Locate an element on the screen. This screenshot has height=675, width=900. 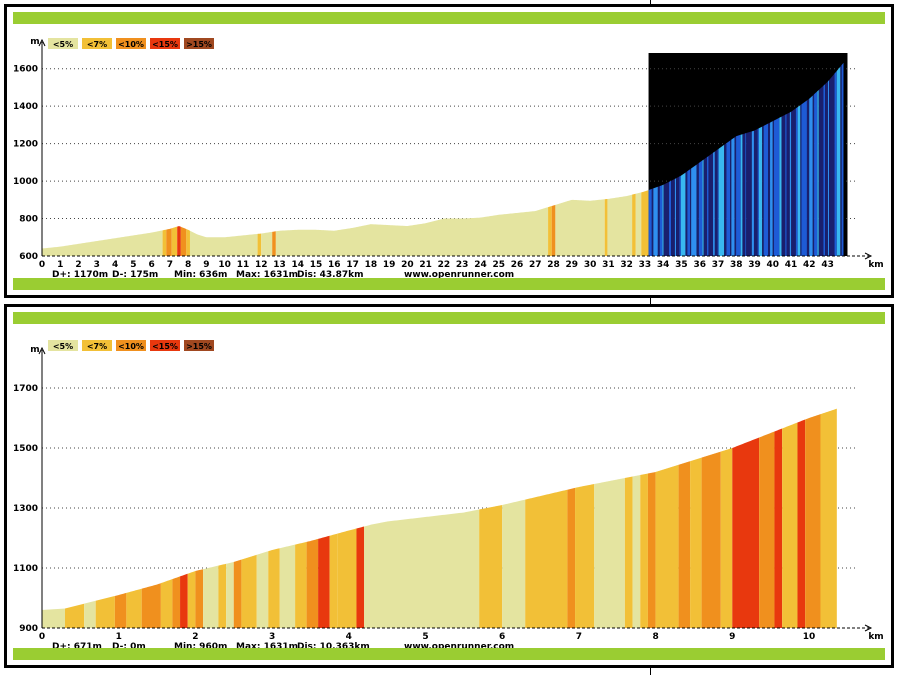
x-tick-label: 31 is located at coordinates (608, 265).